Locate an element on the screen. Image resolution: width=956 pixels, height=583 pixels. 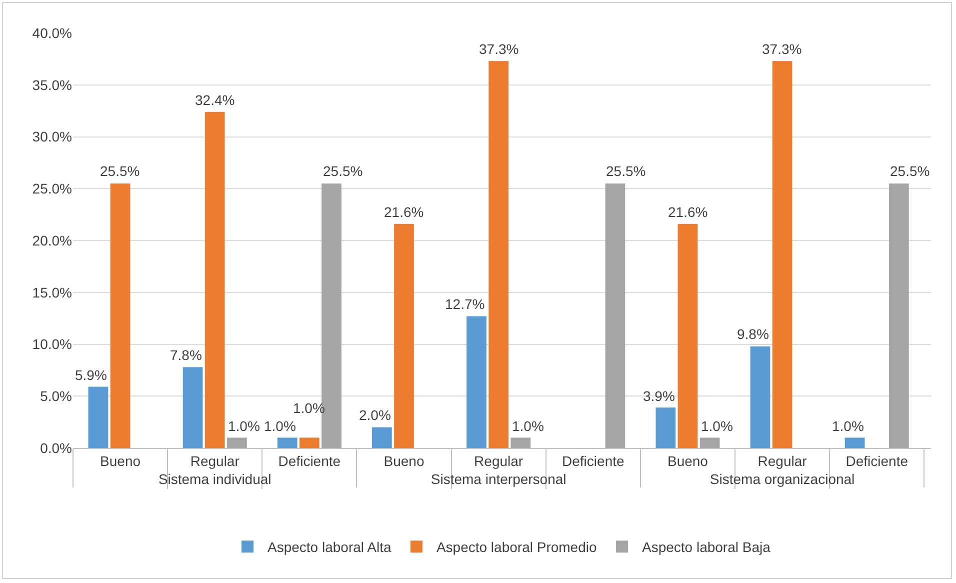
data-label: 32.4% is located at coordinates (215, 100).